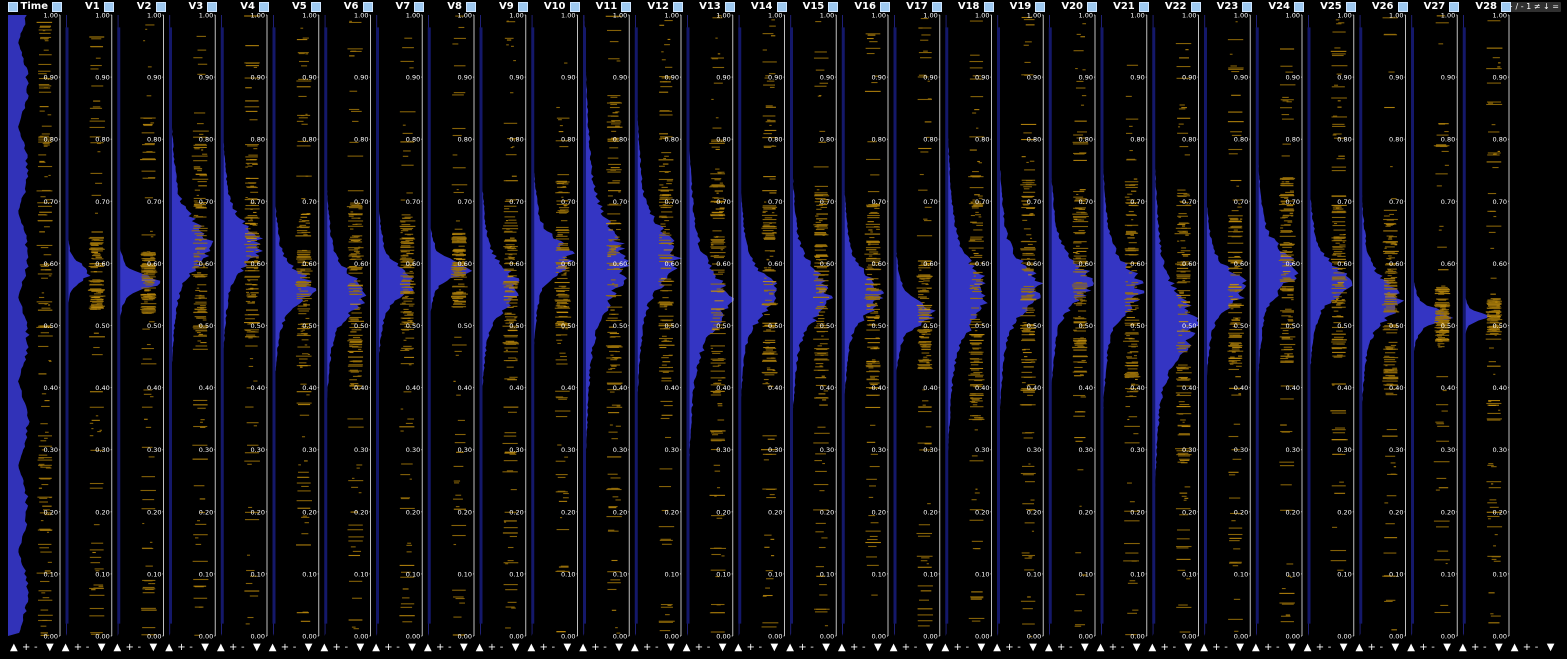 The image size is (1567, 659). What do you see at coordinates (1532, 7) in the screenshot?
I see `toolbar-controls: + / - 1 ≠ ↓ =` at bounding box center [1532, 7].